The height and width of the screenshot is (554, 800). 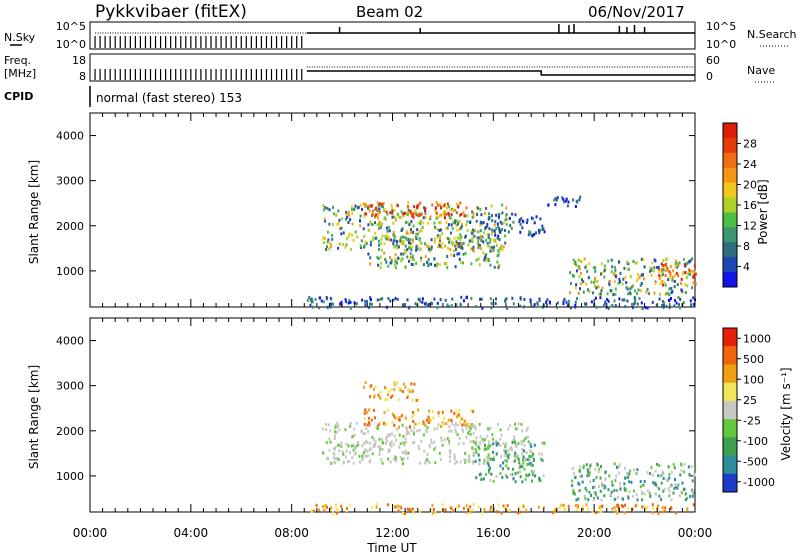 What do you see at coordinates (730, 145) in the screenshot?
I see `power-colorbar-segment` at bounding box center [730, 145].